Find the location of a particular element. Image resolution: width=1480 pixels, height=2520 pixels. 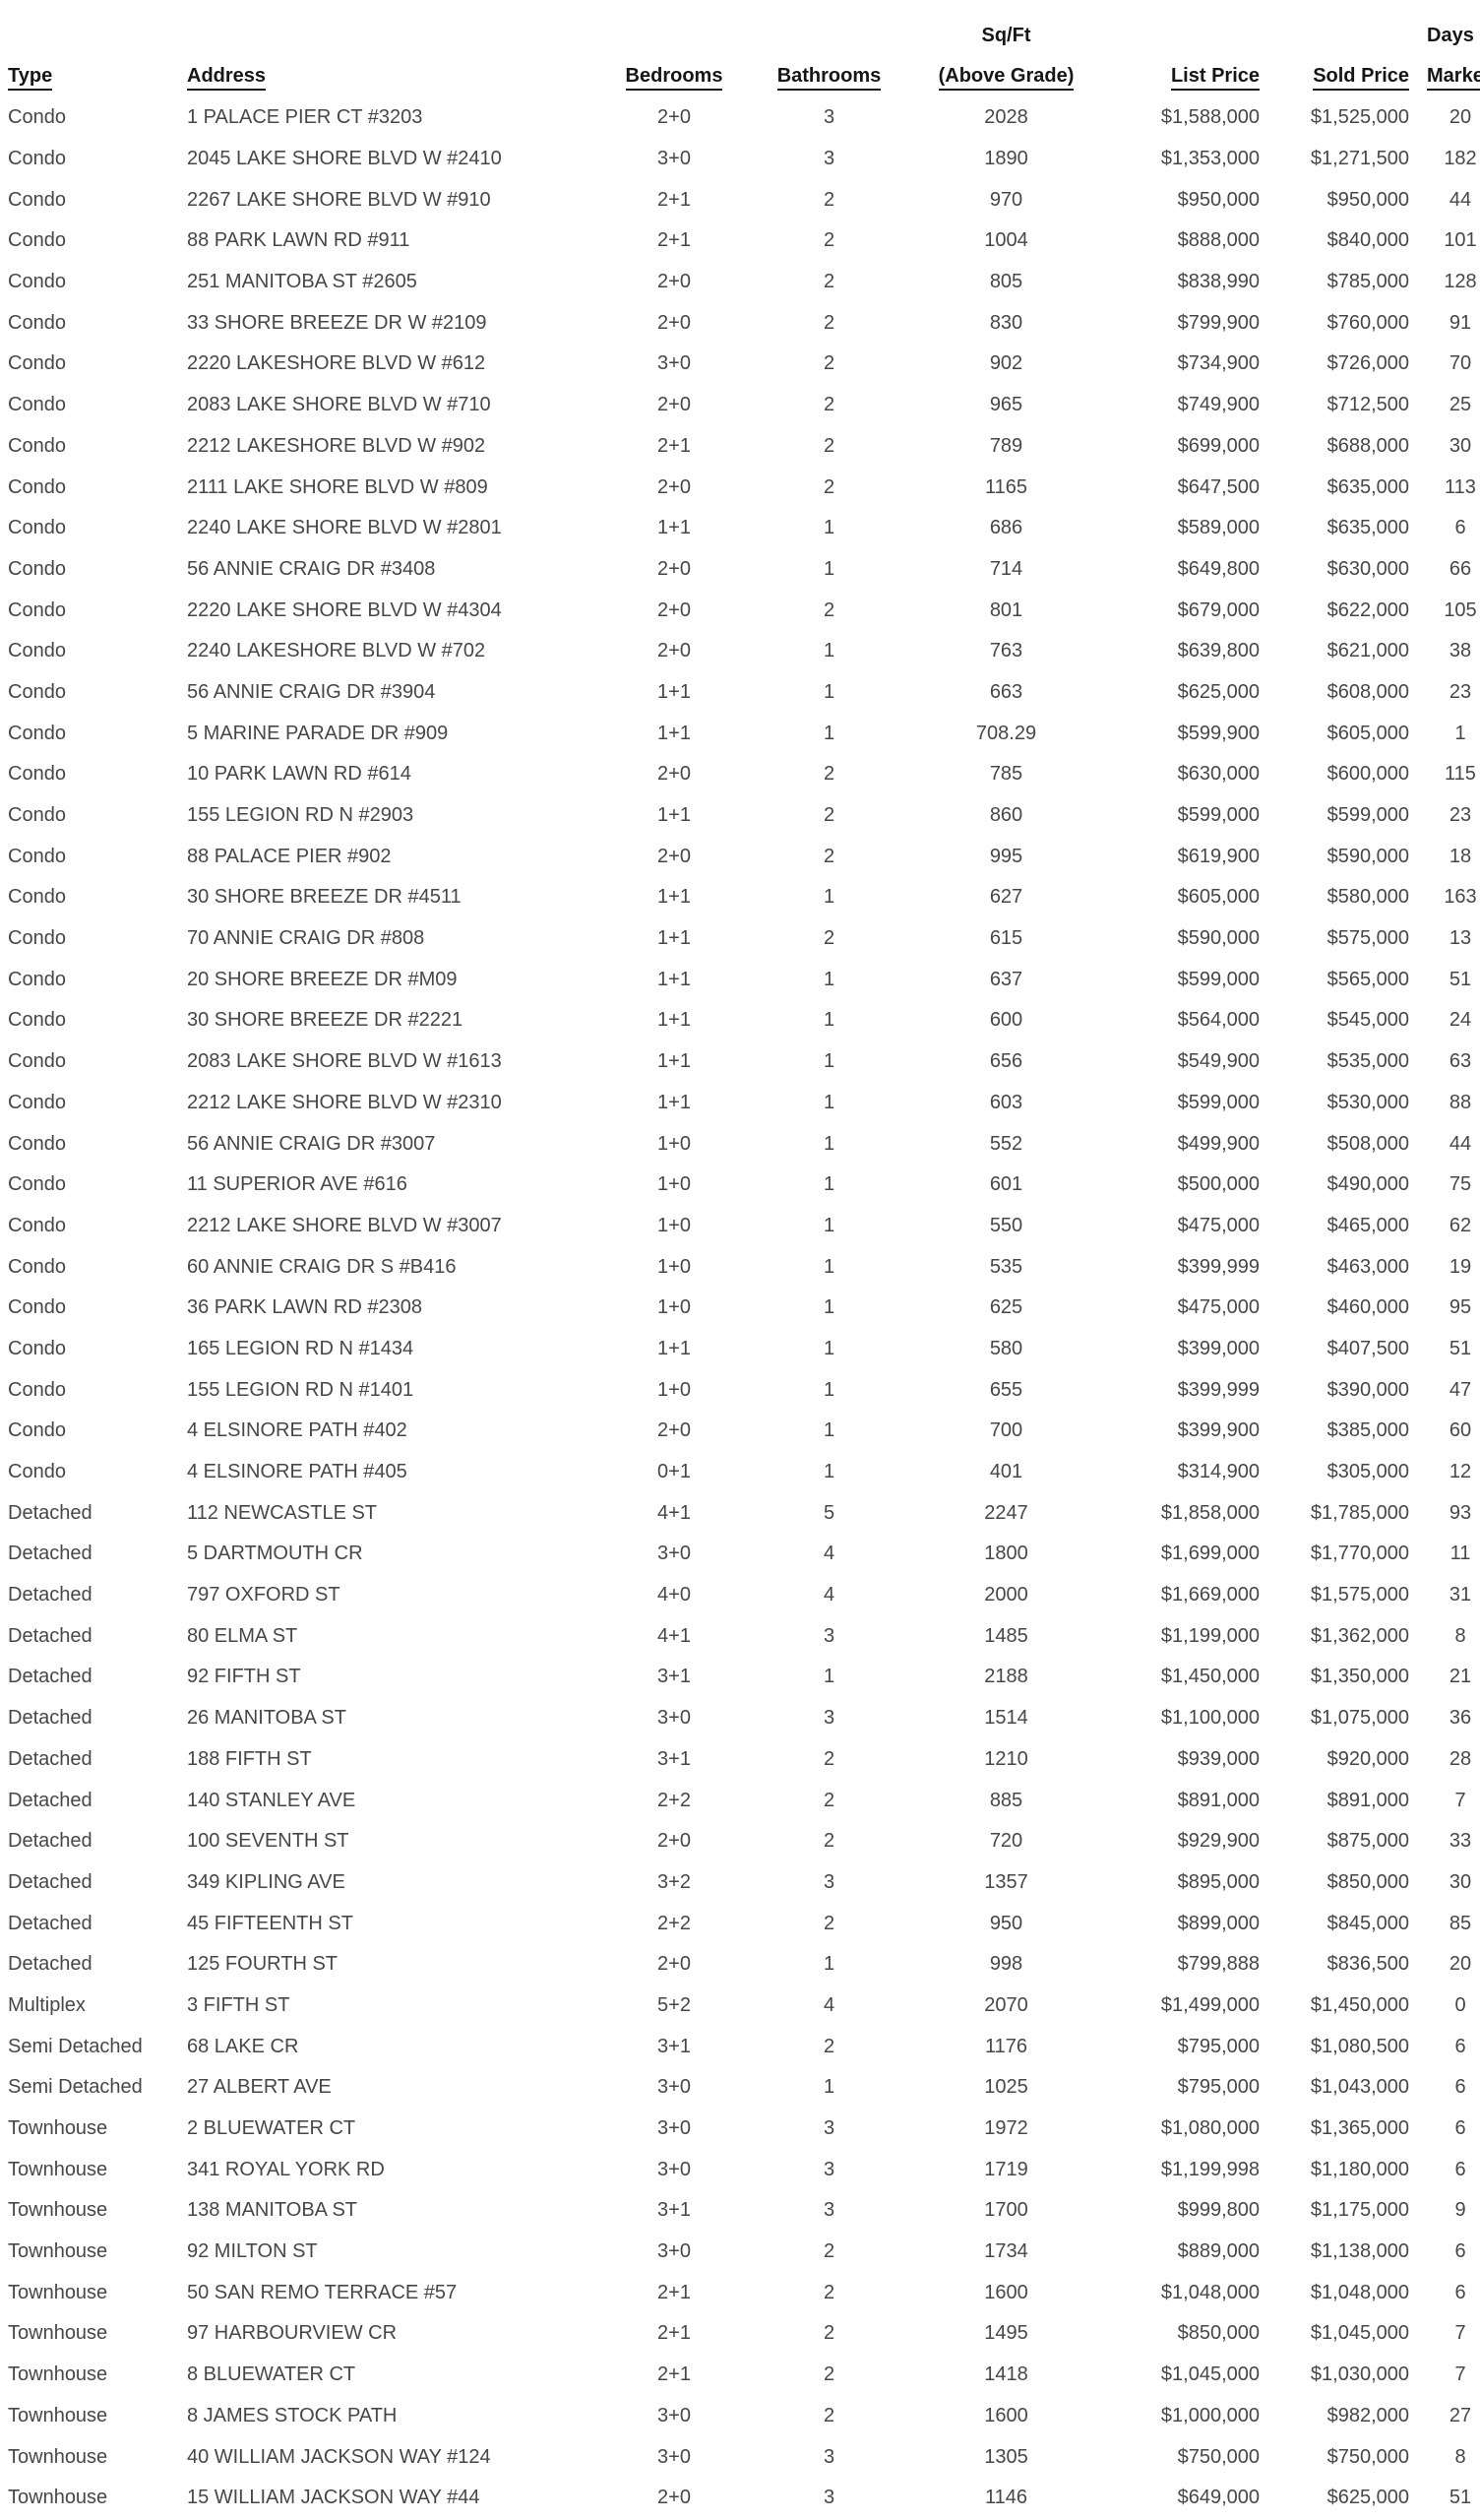

cell-type: Townhouse is located at coordinates (58, 2251).